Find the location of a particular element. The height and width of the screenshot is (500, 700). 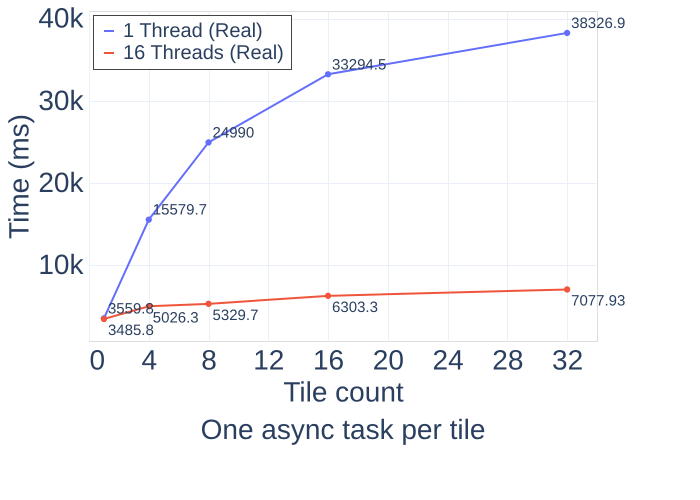

x-tick-label: 16 is located at coordinates (328, 360).